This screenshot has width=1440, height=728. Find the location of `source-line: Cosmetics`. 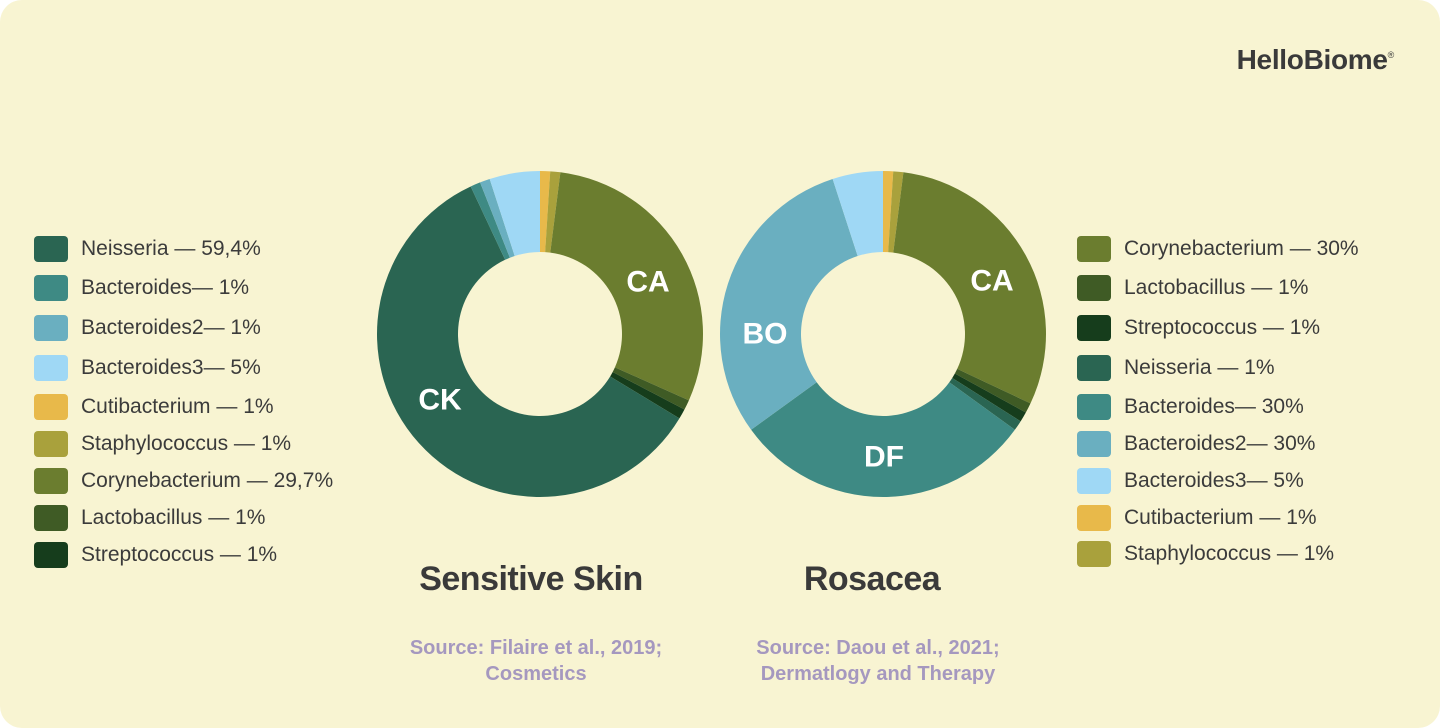

source-line: Cosmetics is located at coordinates (536, 674).